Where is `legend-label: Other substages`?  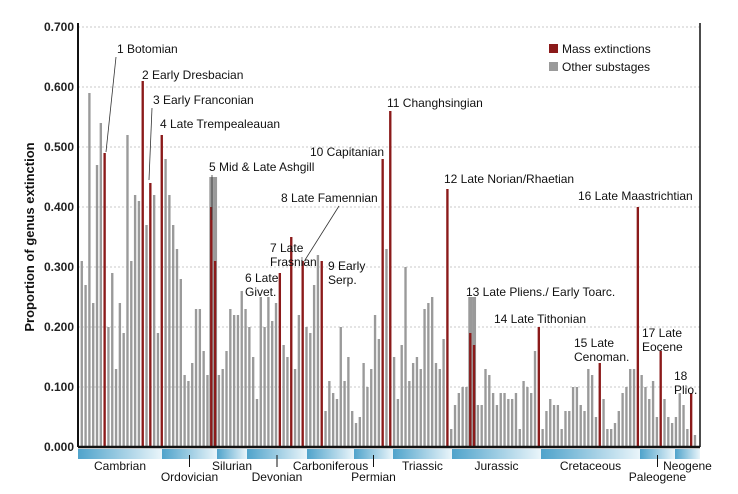
legend-label: Other substages is located at coordinates (606, 67).